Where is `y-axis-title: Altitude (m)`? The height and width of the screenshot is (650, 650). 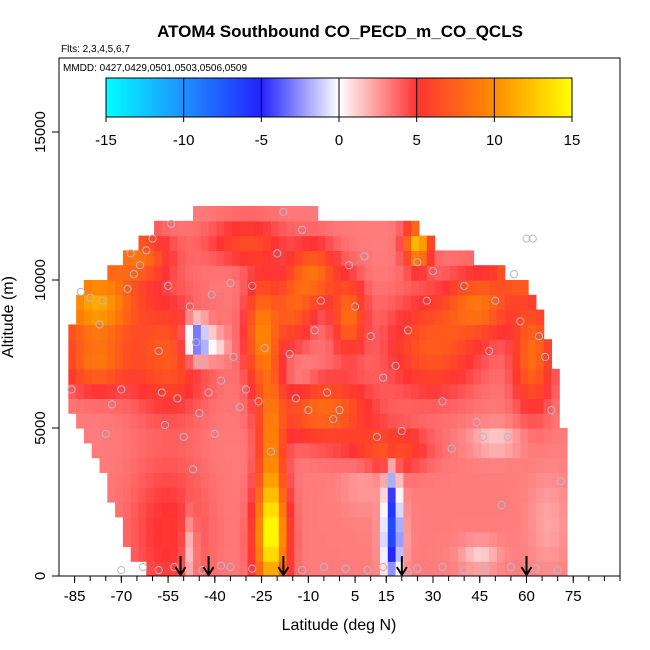
y-axis-title: Altitude (m) is located at coordinates (8, 317).